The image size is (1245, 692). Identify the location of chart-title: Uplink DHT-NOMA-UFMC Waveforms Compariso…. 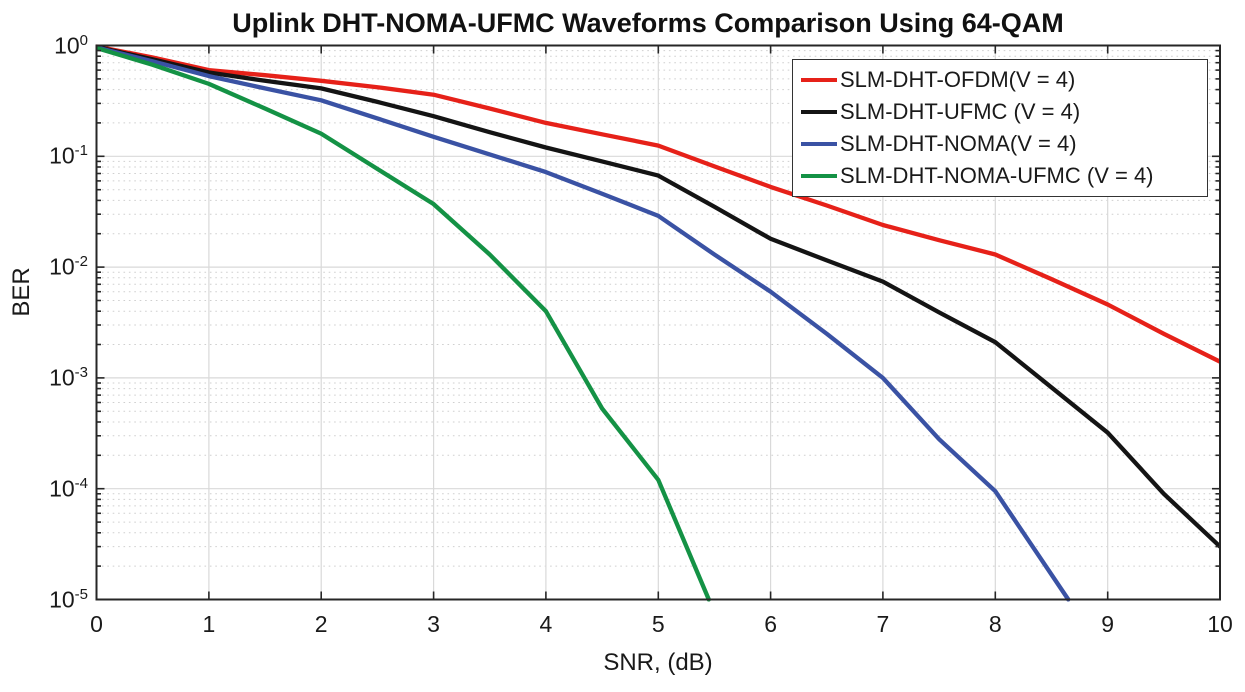
(648, 23).